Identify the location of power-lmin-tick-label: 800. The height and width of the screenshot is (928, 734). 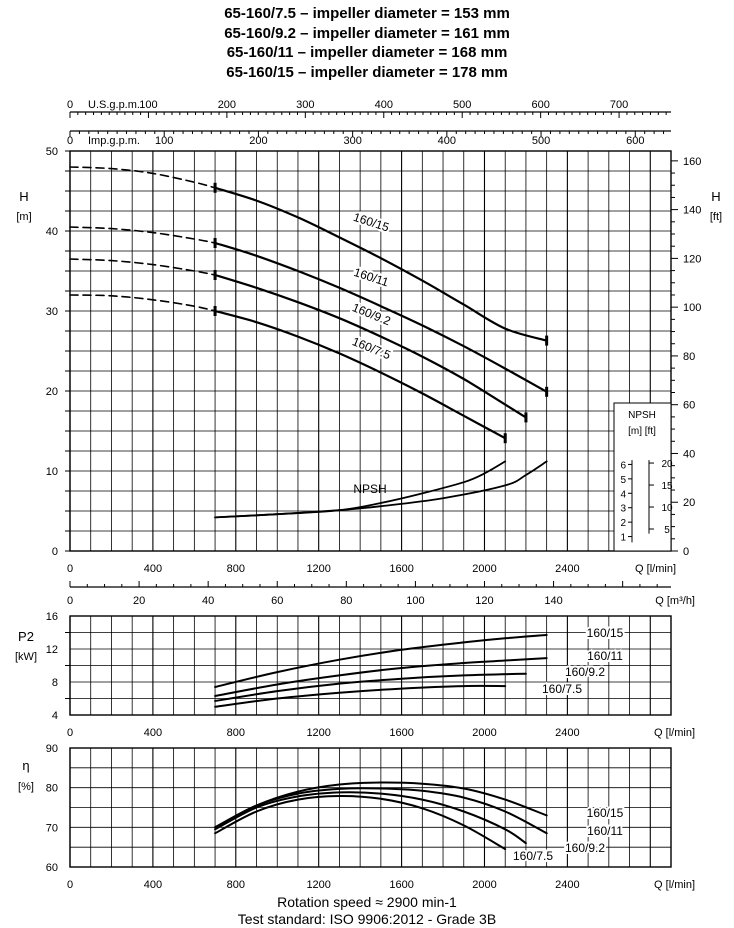
(236, 733).